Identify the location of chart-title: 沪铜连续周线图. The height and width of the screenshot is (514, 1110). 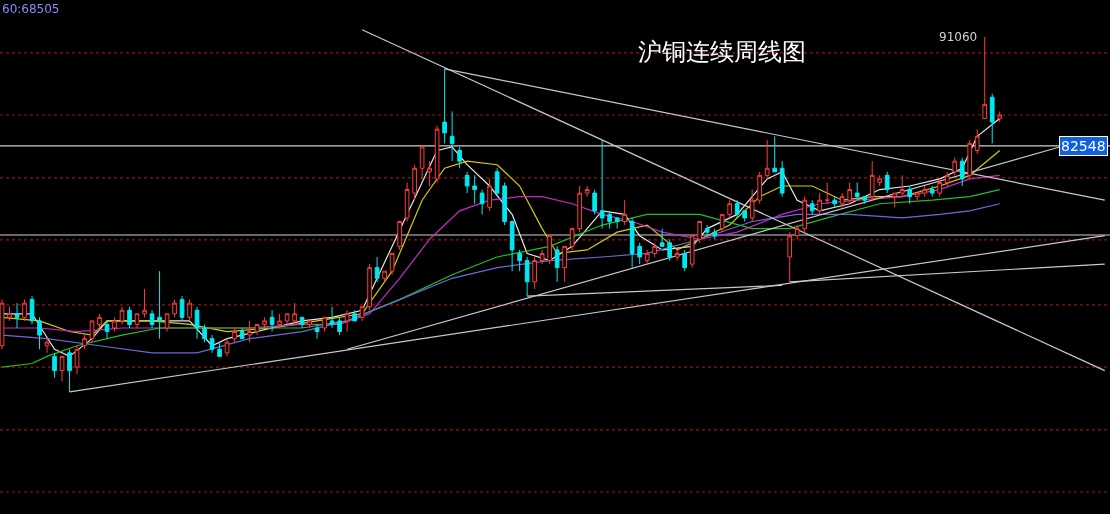
(721, 51).